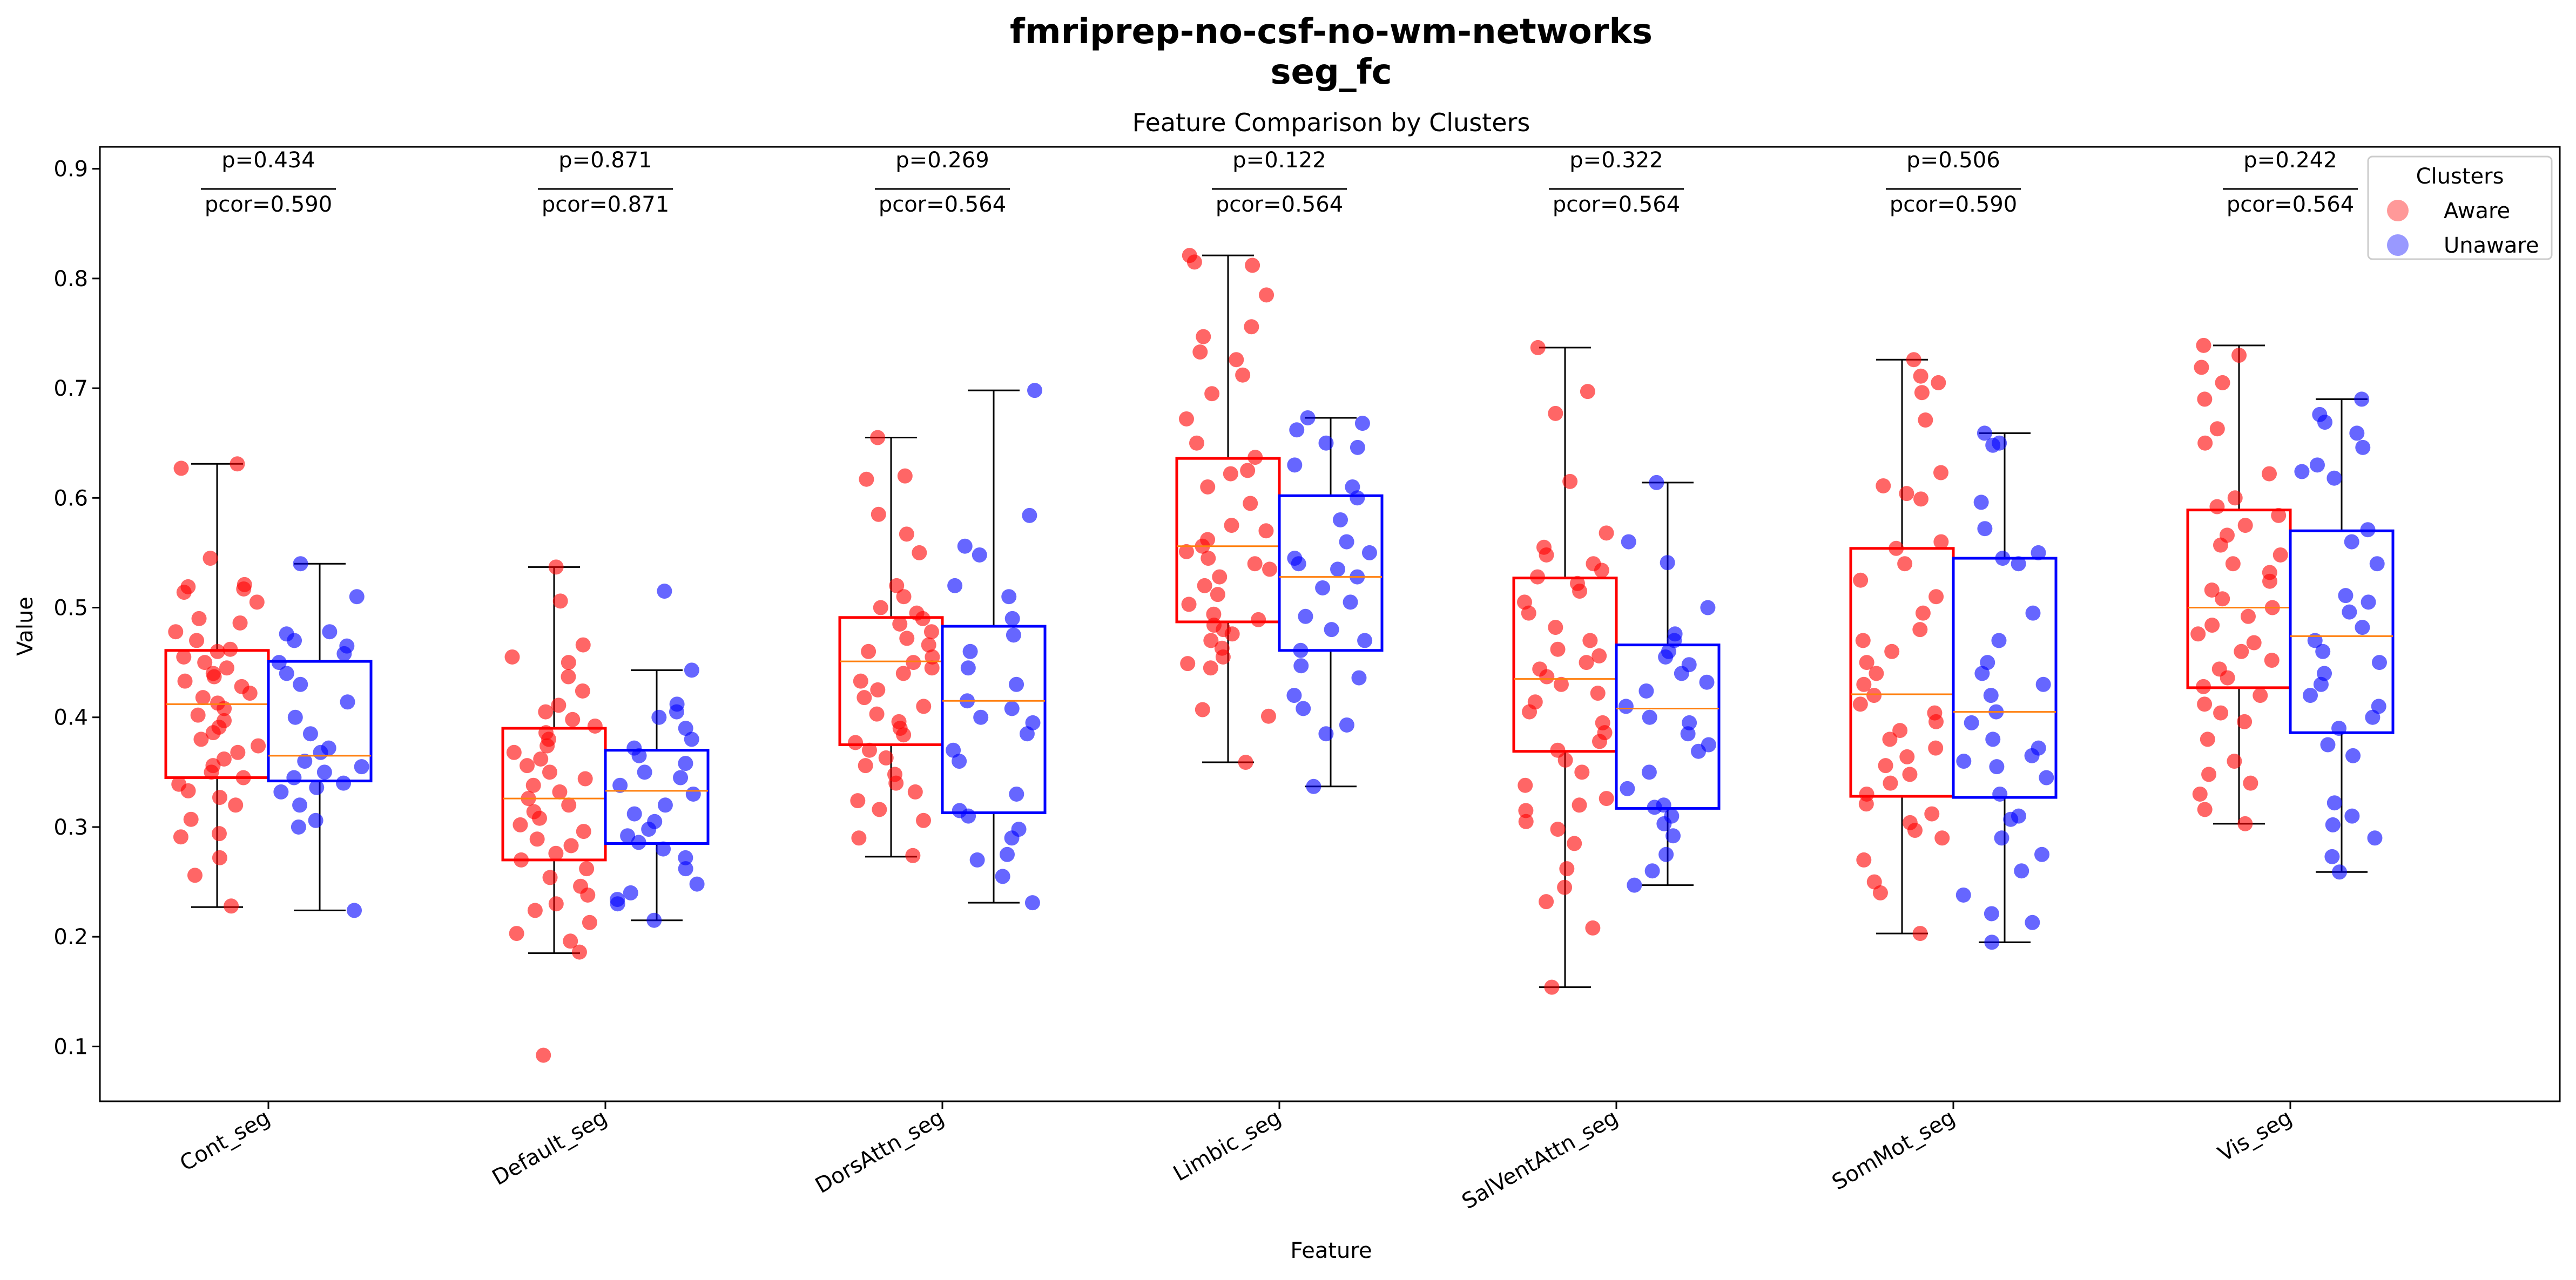 This screenshot has width=2576, height=1280. I want to click on pcor-value-label: pcor=0.871, so click(605, 204).